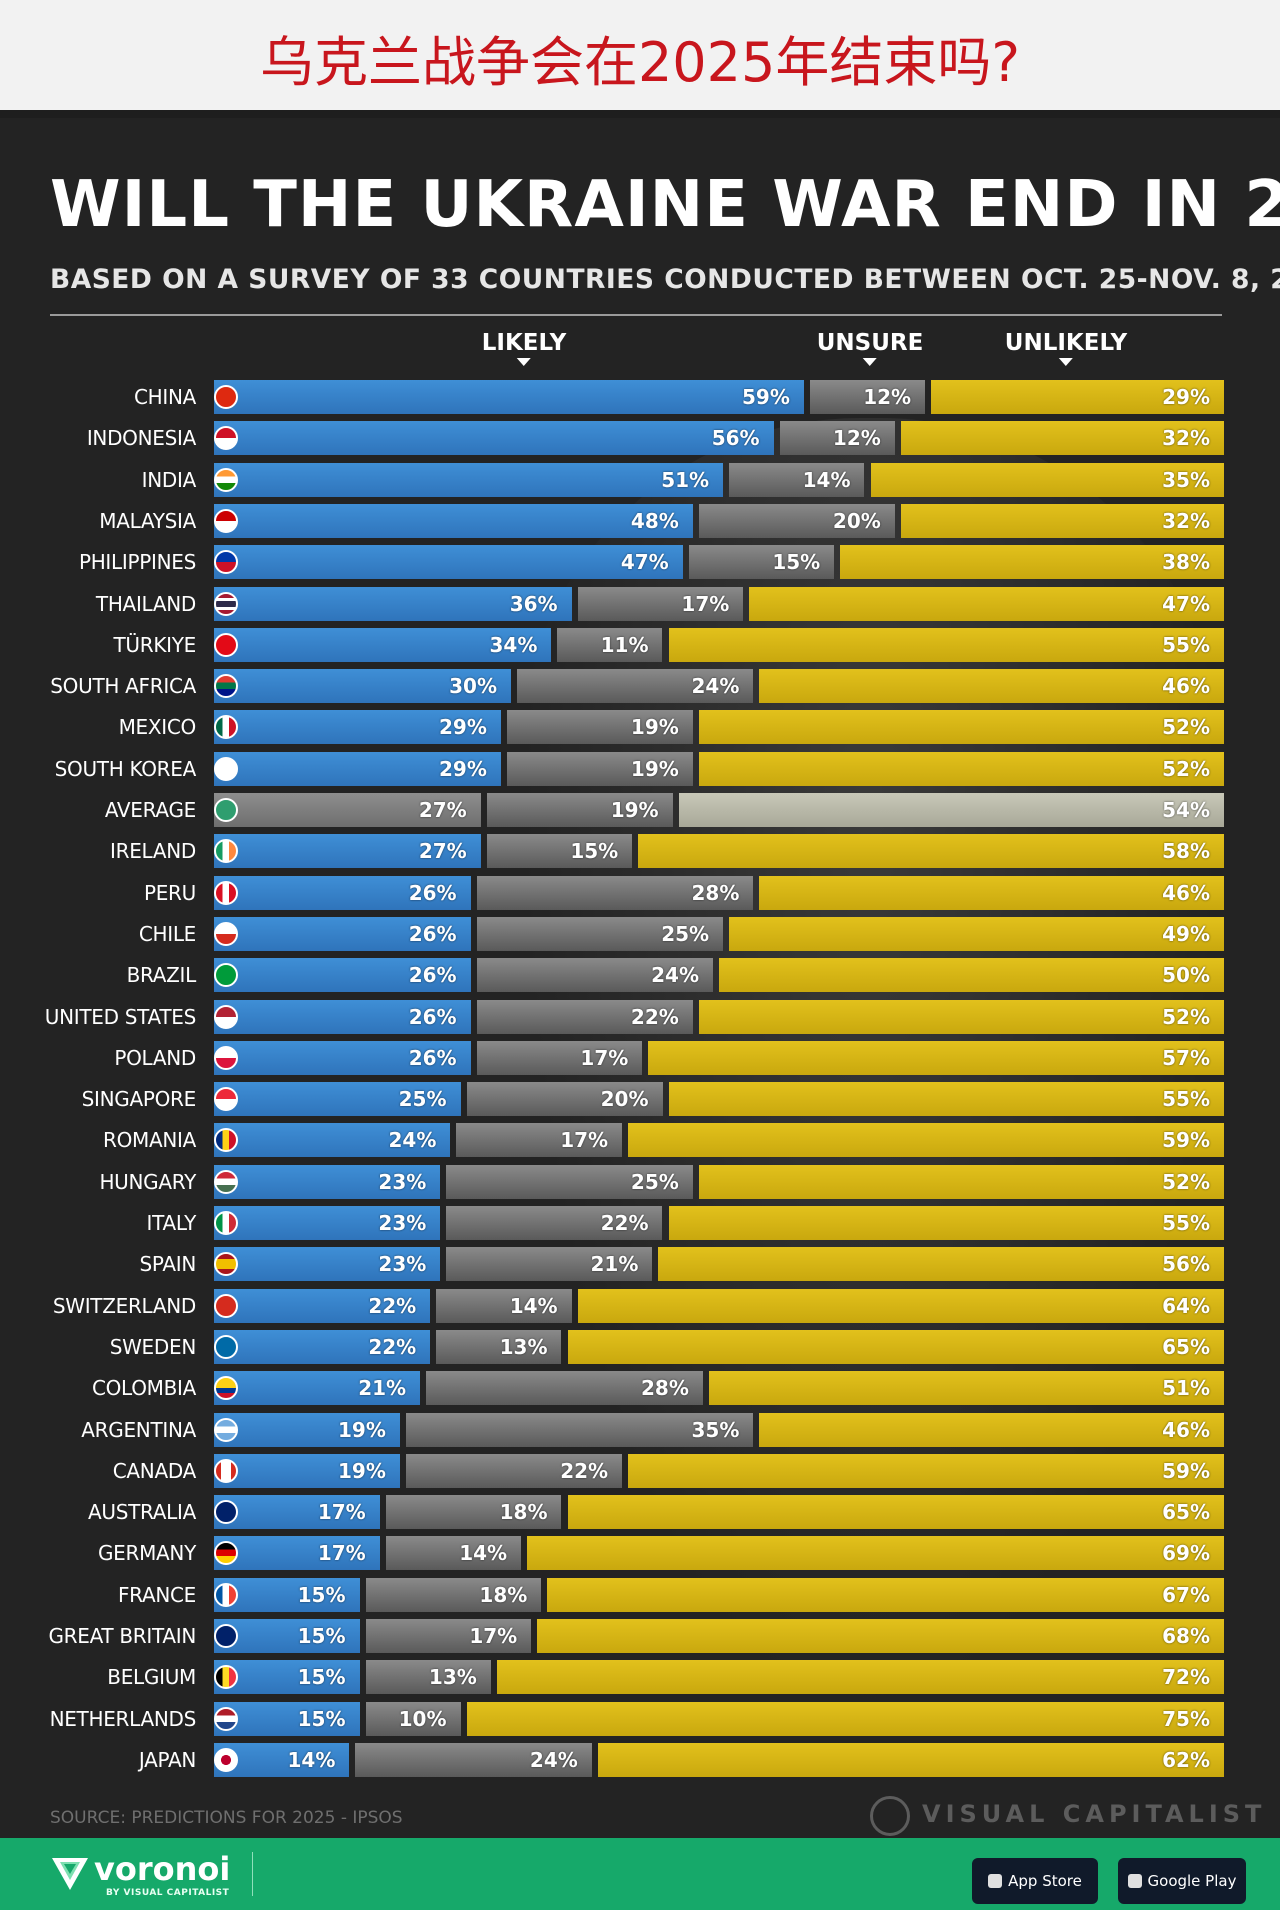 Image resolution: width=1280 pixels, height=1910 pixels. What do you see at coordinates (1186, 934) in the screenshot?
I see `data-label-unlikely: 49%` at bounding box center [1186, 934].